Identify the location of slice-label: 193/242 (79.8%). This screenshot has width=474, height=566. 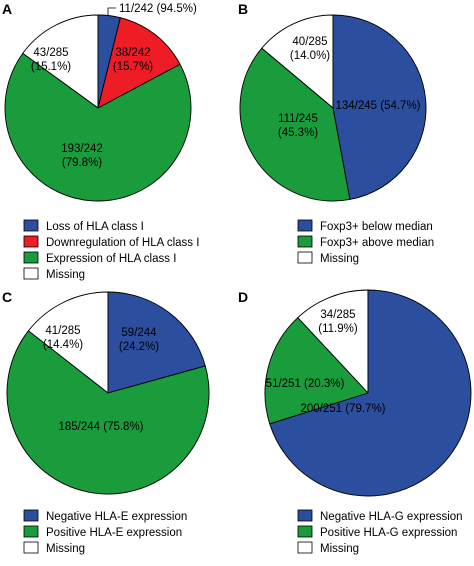
(82, 156).